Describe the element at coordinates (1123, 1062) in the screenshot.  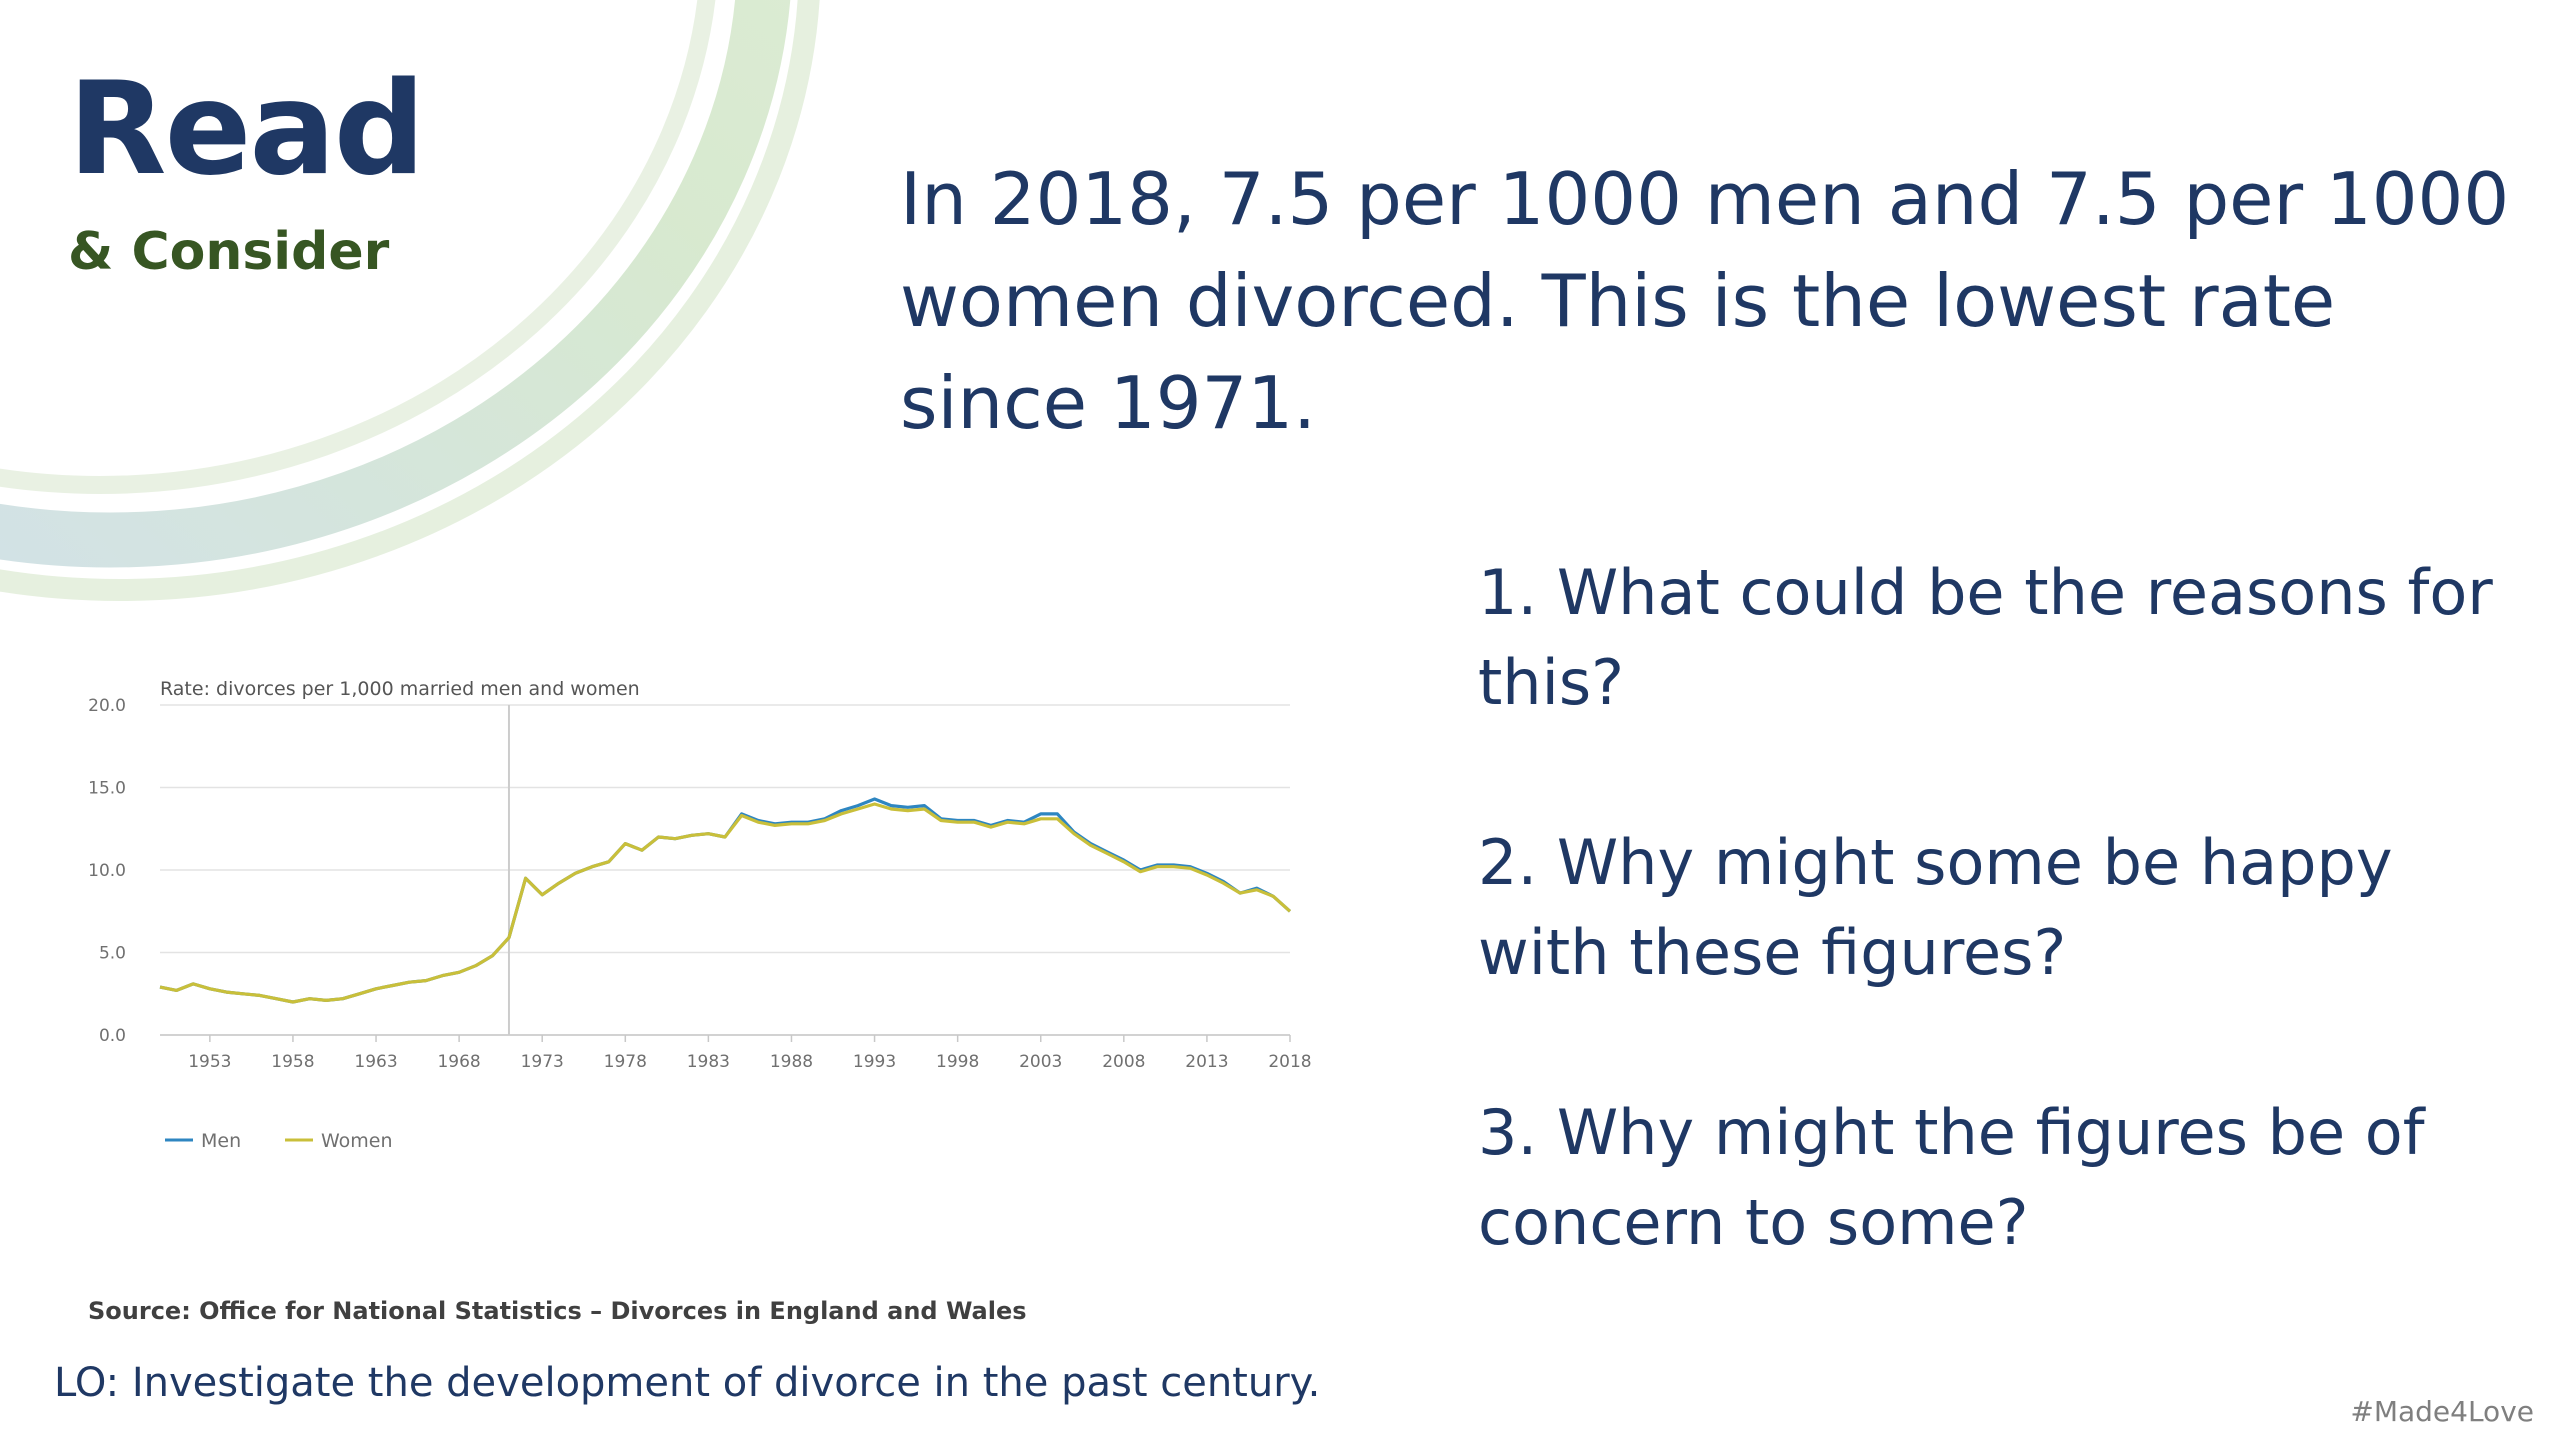
I see `x-tick-label-11: 2008` at that location.